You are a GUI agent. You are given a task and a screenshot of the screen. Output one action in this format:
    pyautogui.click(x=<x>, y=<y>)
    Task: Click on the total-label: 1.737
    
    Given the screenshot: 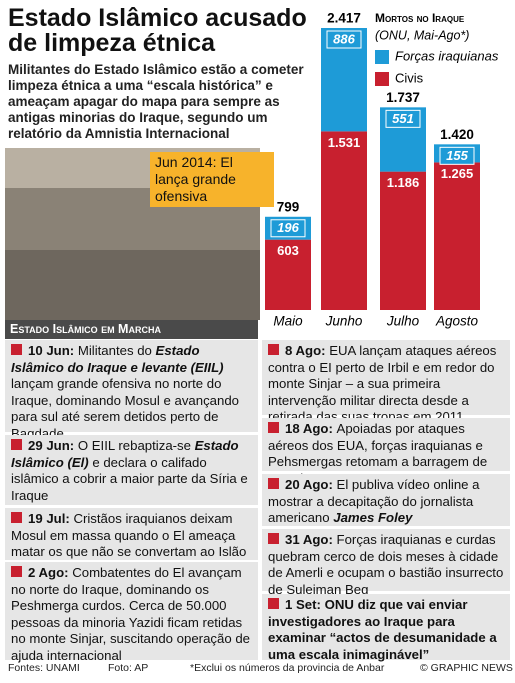 What is the action you would take?
    pyautogui.click(x=403, y=97)
    